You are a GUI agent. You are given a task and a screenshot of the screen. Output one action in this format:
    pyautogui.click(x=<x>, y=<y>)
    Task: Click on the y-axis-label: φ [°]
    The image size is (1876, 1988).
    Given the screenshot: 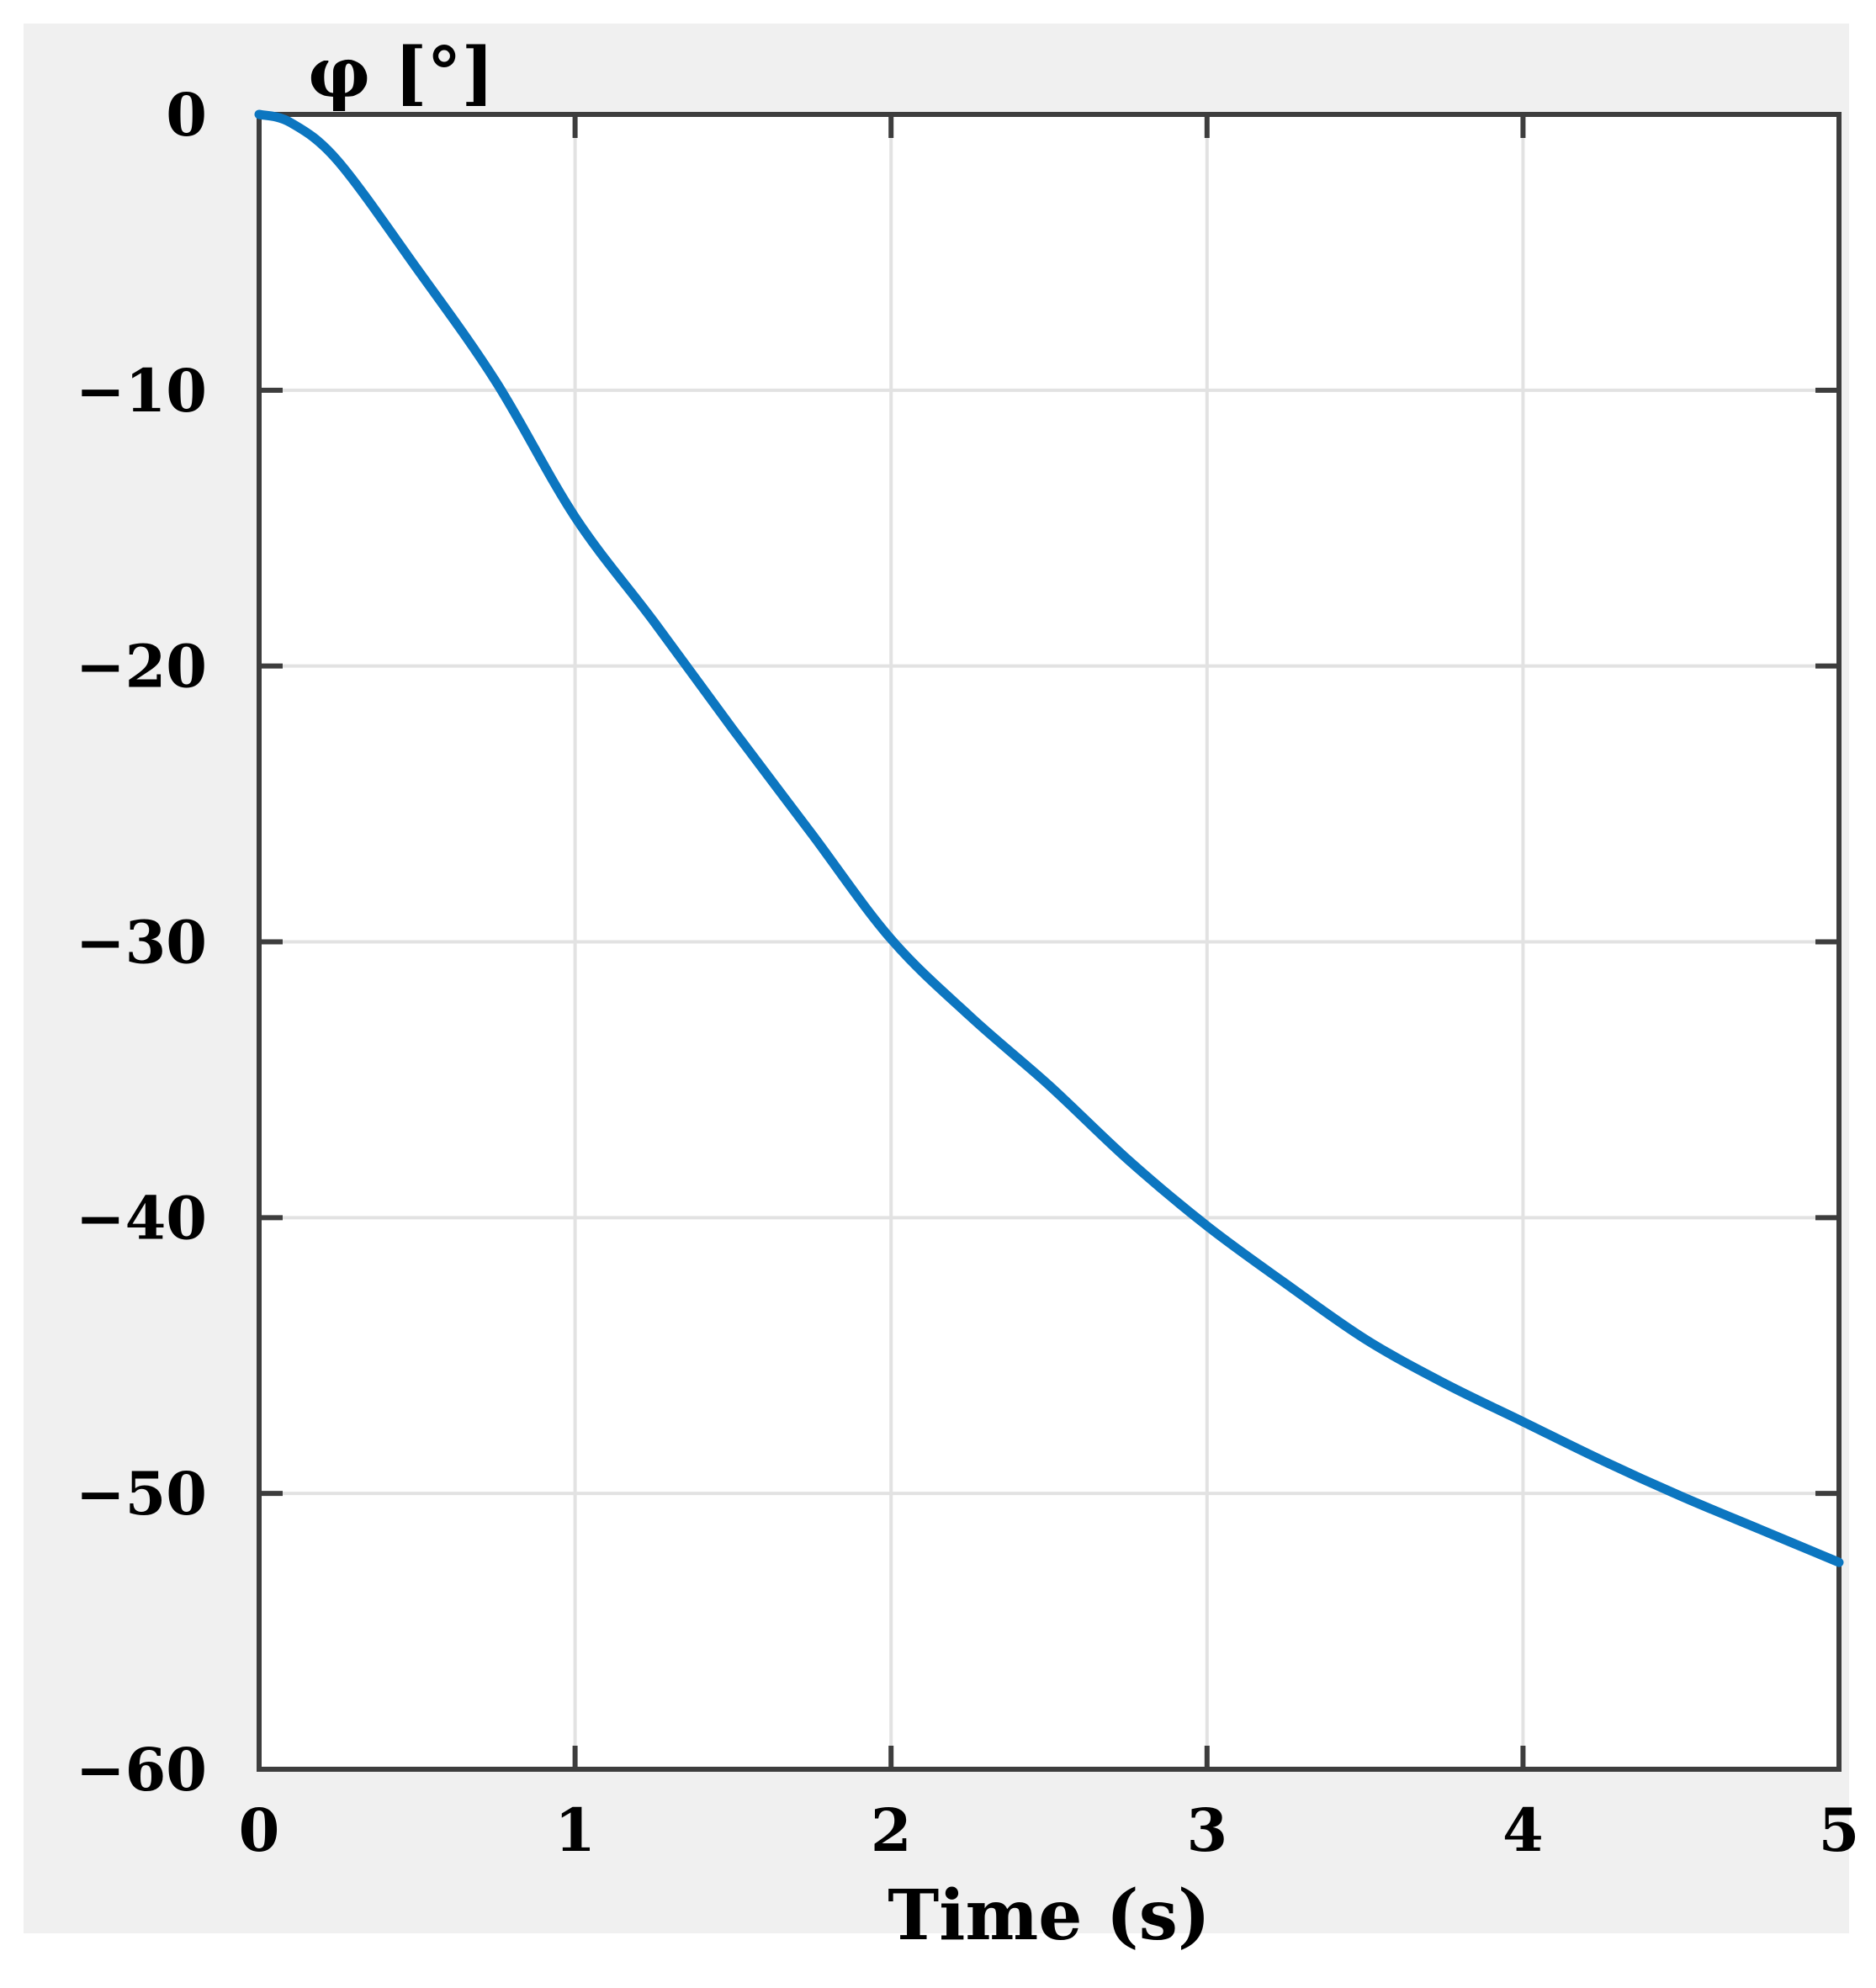 What is the action you would take?
    pyautogui.click(x=401, y=73)
    